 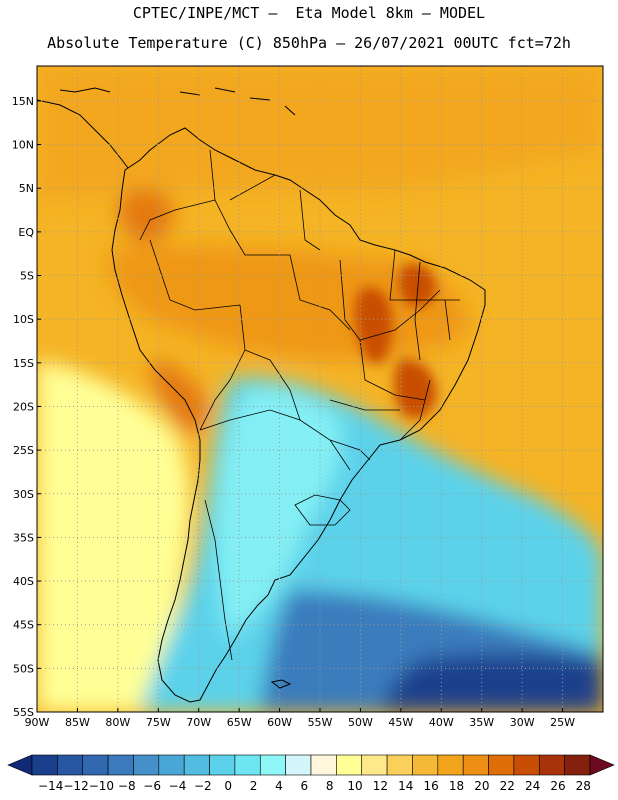 What do you see at coordinates (583, 786) in the screenshot?
I see `colorbar-label: 28` at bounding box center [583, 786].